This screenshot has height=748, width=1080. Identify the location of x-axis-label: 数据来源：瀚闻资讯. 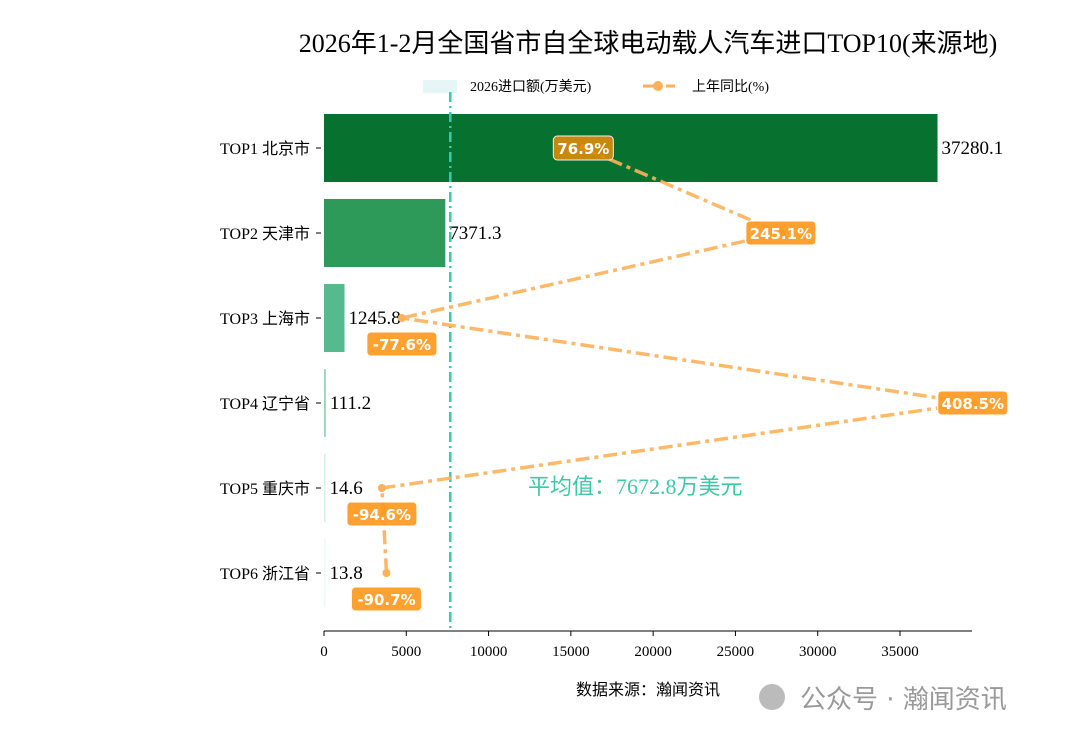
(648, 690).